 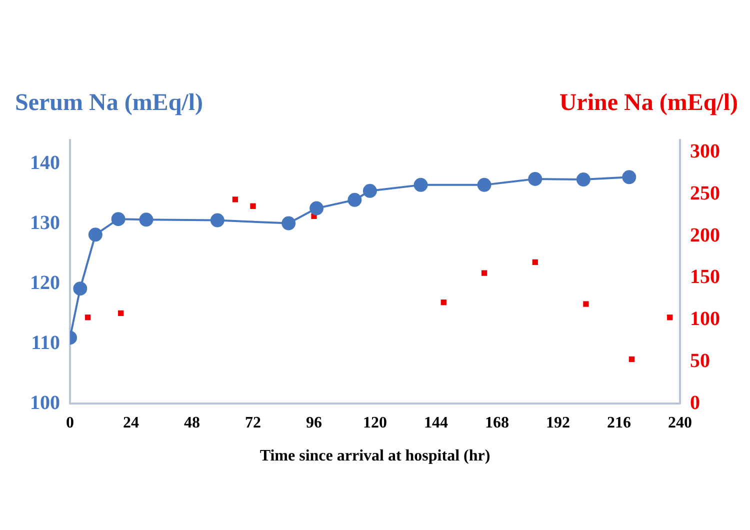 What do you see at coordinates (705, 235) in the screenshot?
I see `y2-tick-label: 200` at bounding box center [705, 235].